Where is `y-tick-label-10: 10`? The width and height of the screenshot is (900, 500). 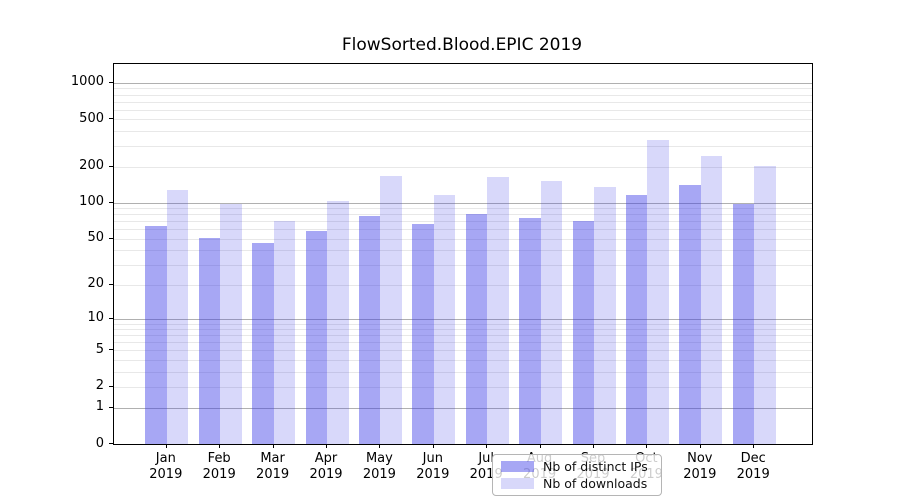
y-tick-label-10: 10 is located at coordinates (95, 318).